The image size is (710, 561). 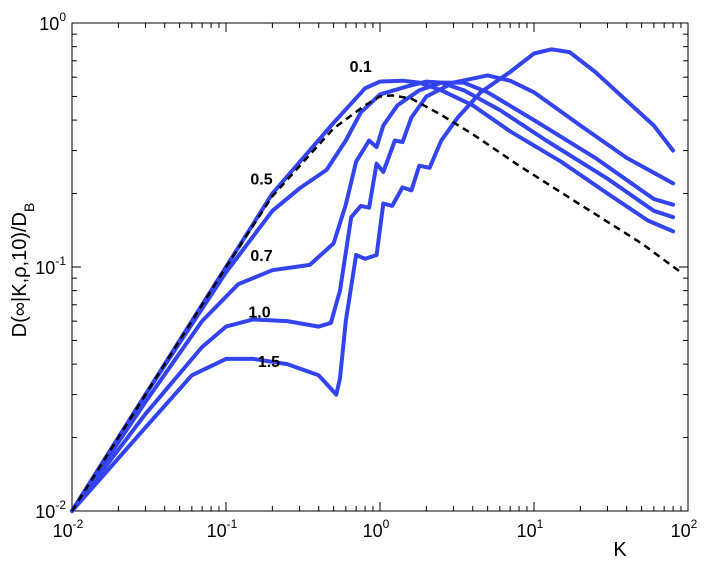 What do you see at coordinates (376, 529) in the screenshot?
I see `x-tick-label: 10⁰` at bounding box center [376, 529].